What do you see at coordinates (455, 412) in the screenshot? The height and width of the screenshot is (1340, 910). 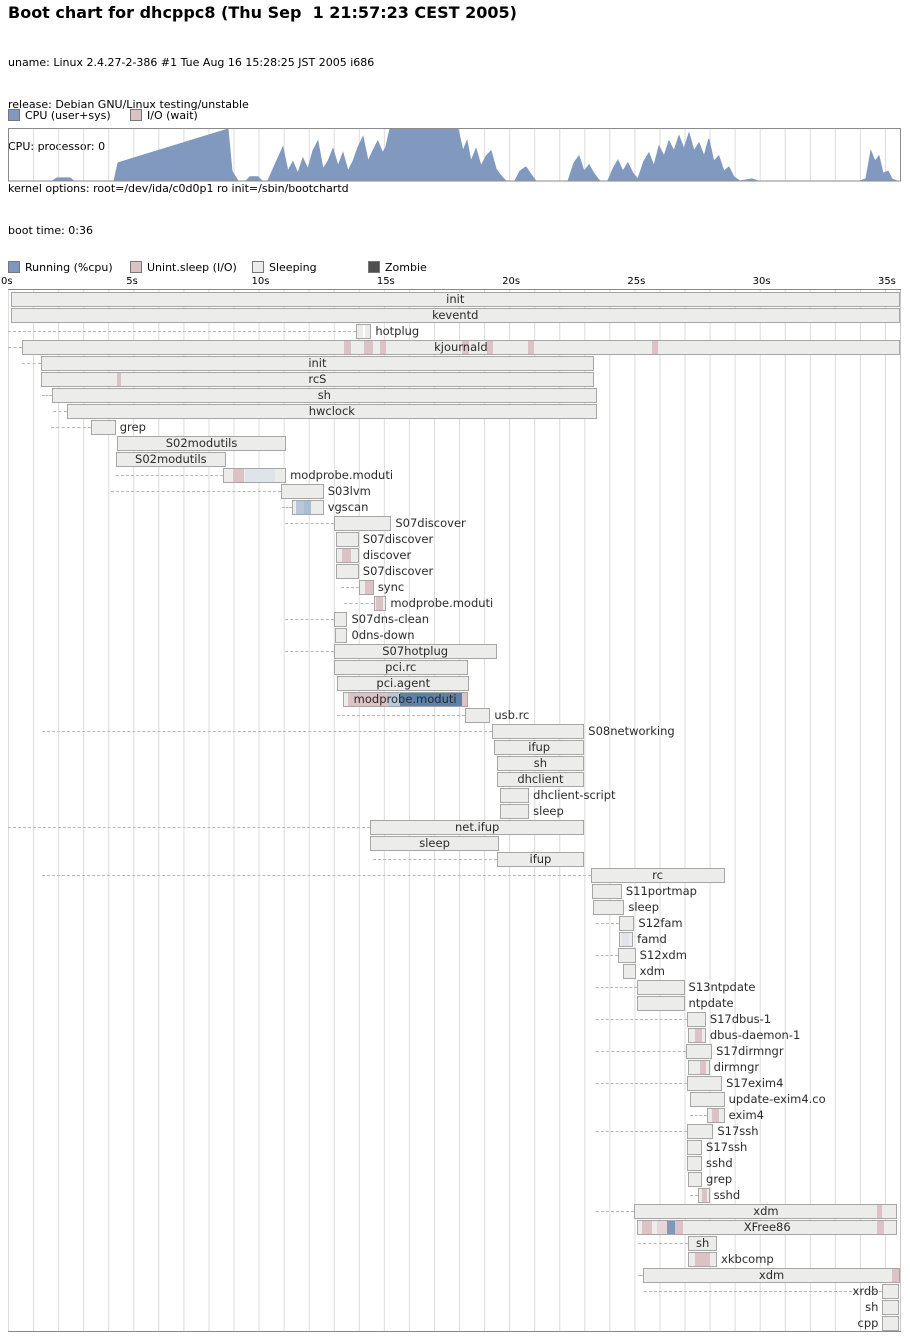 I see `process-row: hwclock` at bounding box center [455, 412].